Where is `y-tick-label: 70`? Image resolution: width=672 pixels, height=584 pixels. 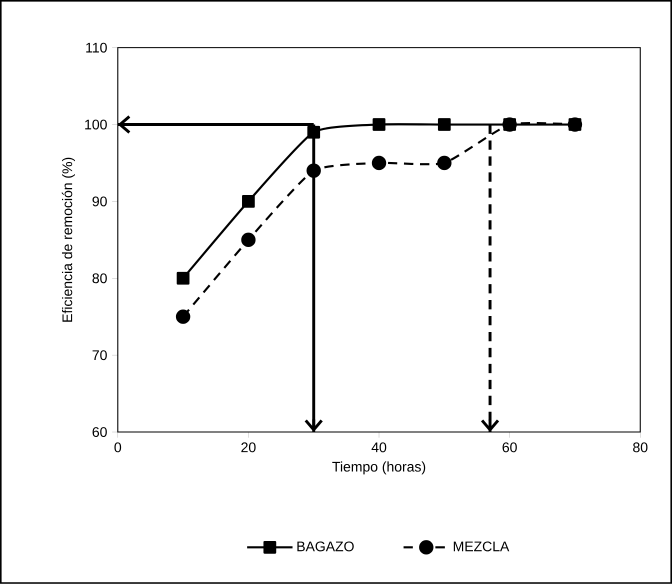
y-tick-label: 70 is located at coordinates (99, 355).